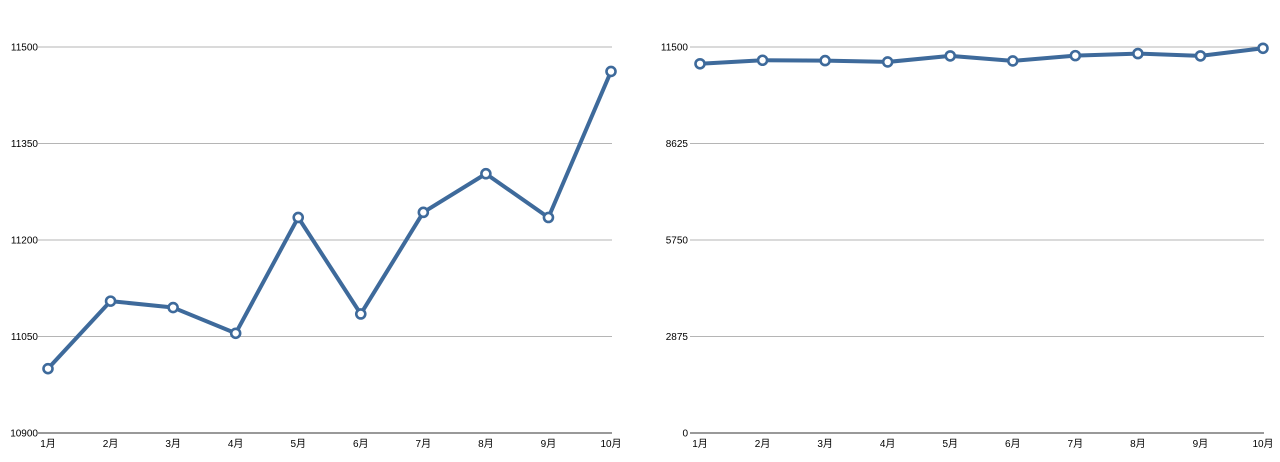 The width and height of the screenshot is (1280, 462). What do you see at coordinates (24, 434) in the screenshot?
I see `y-tick-label: 10900` at bounding box center [24, 434].